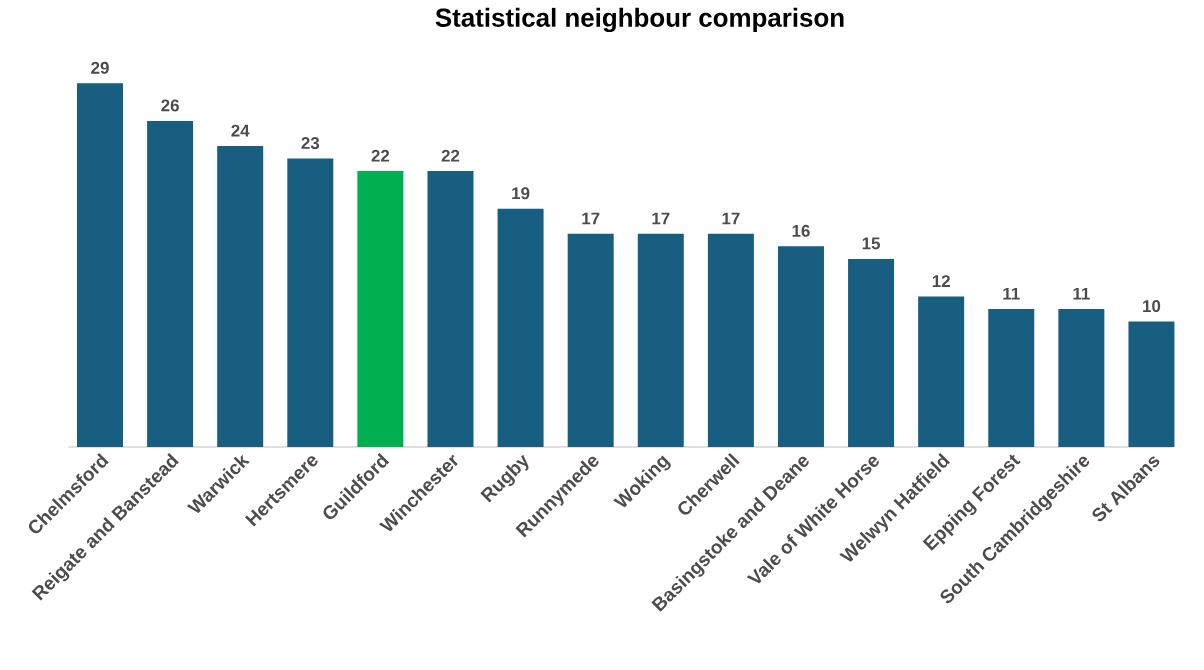 The height and width of the screenshot is (670, 1204). I want to click on data-label: 19, so click(521, 193).